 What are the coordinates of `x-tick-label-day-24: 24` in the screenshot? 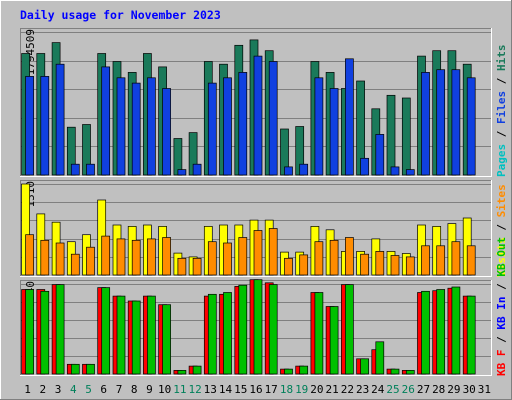 It's located at (378, 389).